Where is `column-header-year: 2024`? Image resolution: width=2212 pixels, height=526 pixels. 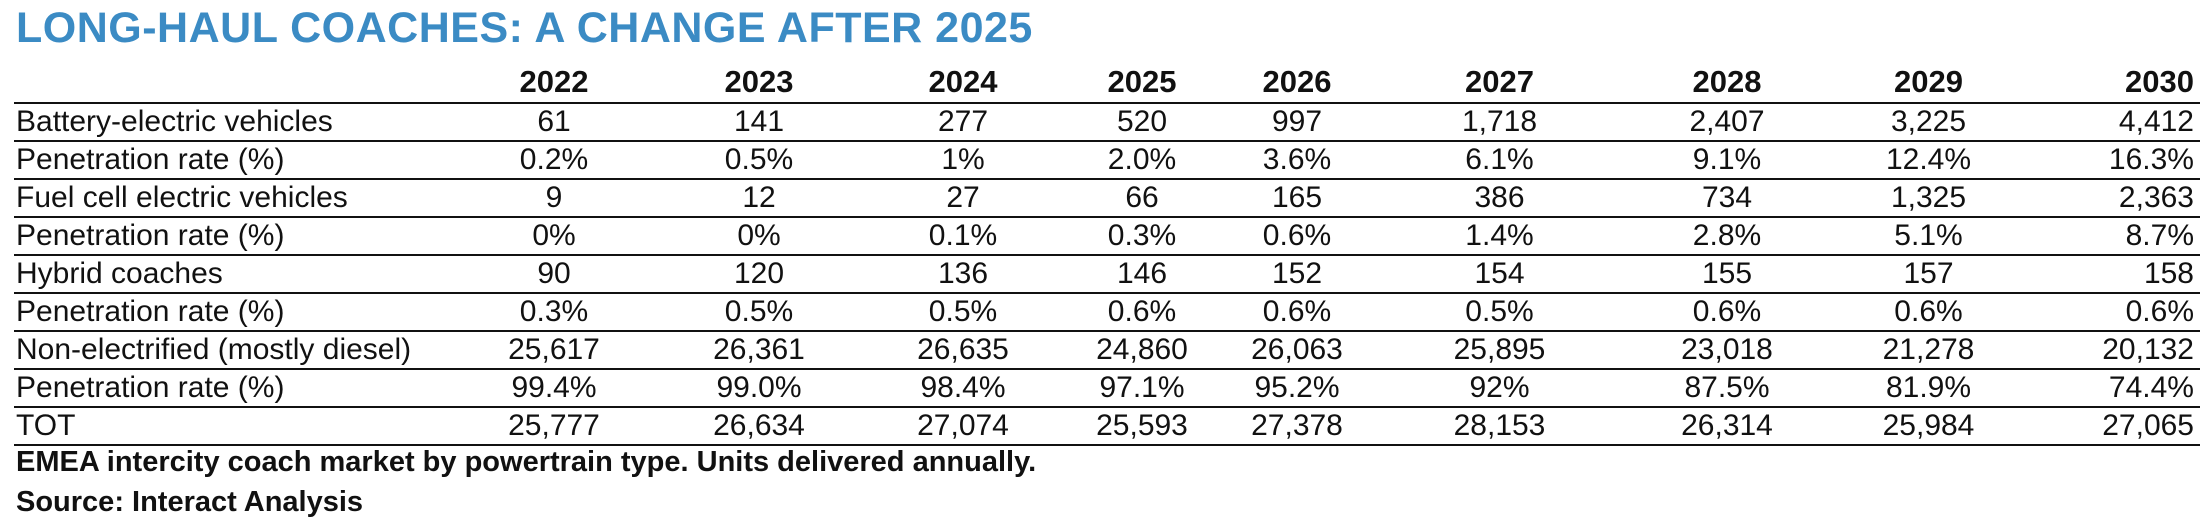
column-header-year: 2024 is located at coordinates (963, 81).